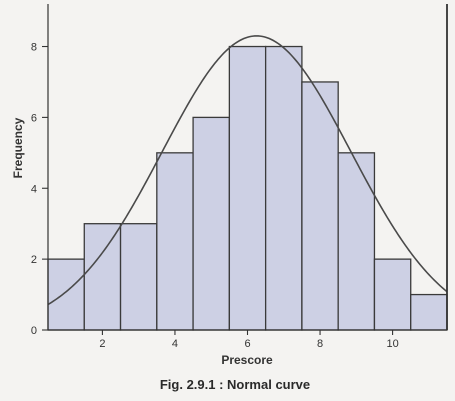  What do you see at coordinates (235, 384) in the screenshot?
I see `figure-caption: Fig. 2.9.1 : Normal curve` at bounding box center [235, 384].